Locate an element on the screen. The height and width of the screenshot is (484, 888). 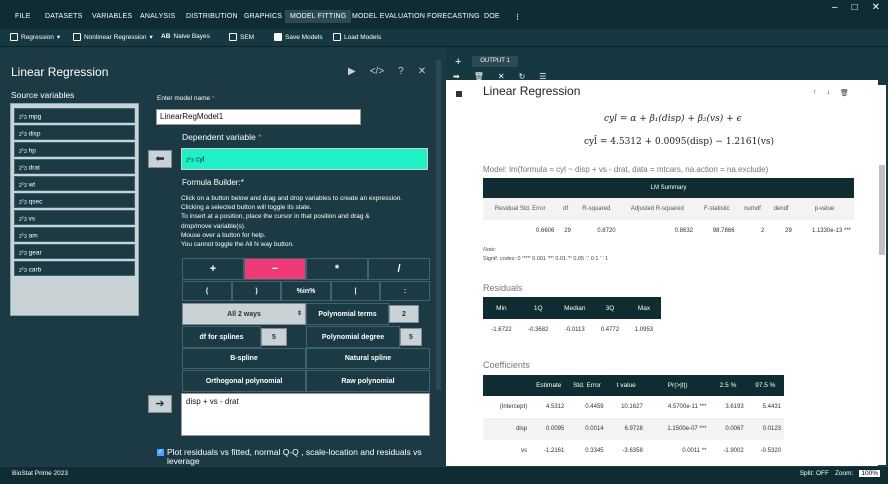
collapse-icon is located at coordinates (459, 94).